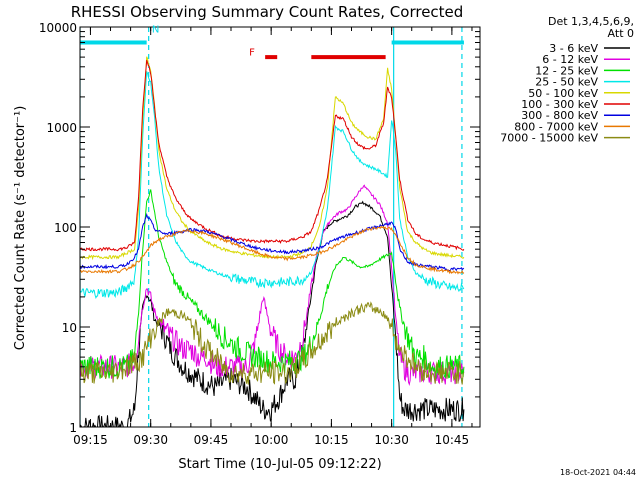 The image size is (640, 480). I want to click on legend-header-line-2: Att 0, so click(621, 33).